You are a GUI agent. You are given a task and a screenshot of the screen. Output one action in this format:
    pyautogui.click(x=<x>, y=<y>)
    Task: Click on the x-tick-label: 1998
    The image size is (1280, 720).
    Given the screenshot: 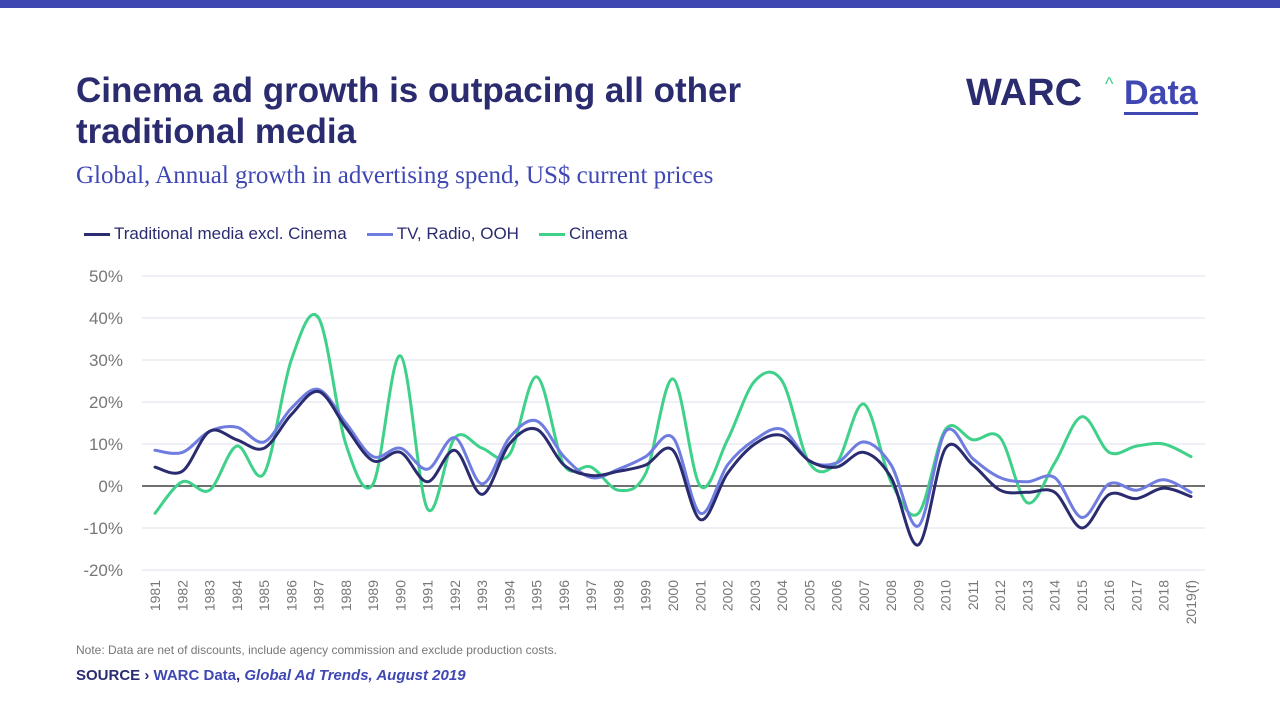 What is the action you would take?
    pyautogui.click(x=618, y=595)
    